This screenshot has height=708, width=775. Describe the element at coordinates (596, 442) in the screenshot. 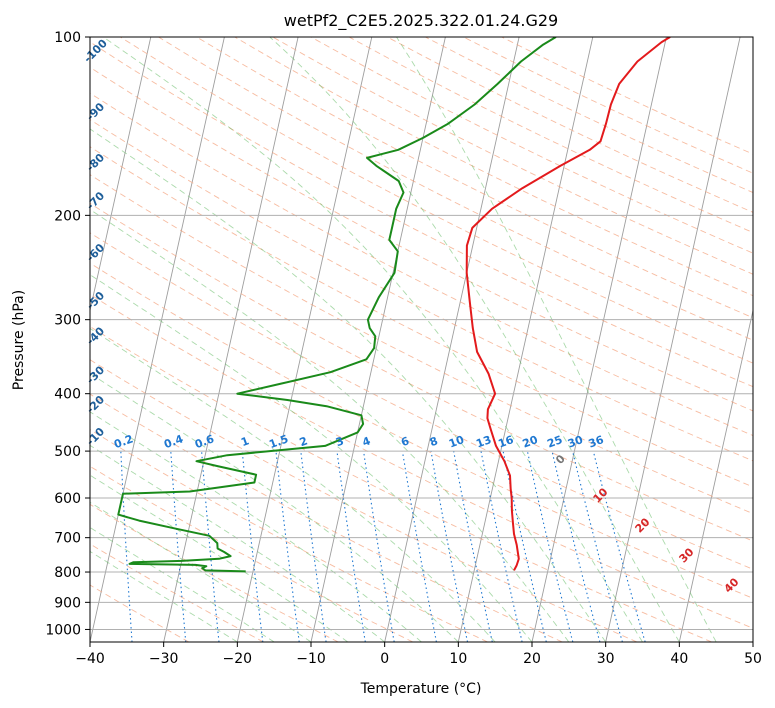

I see `mixing-ratio-label: 36` at that location.